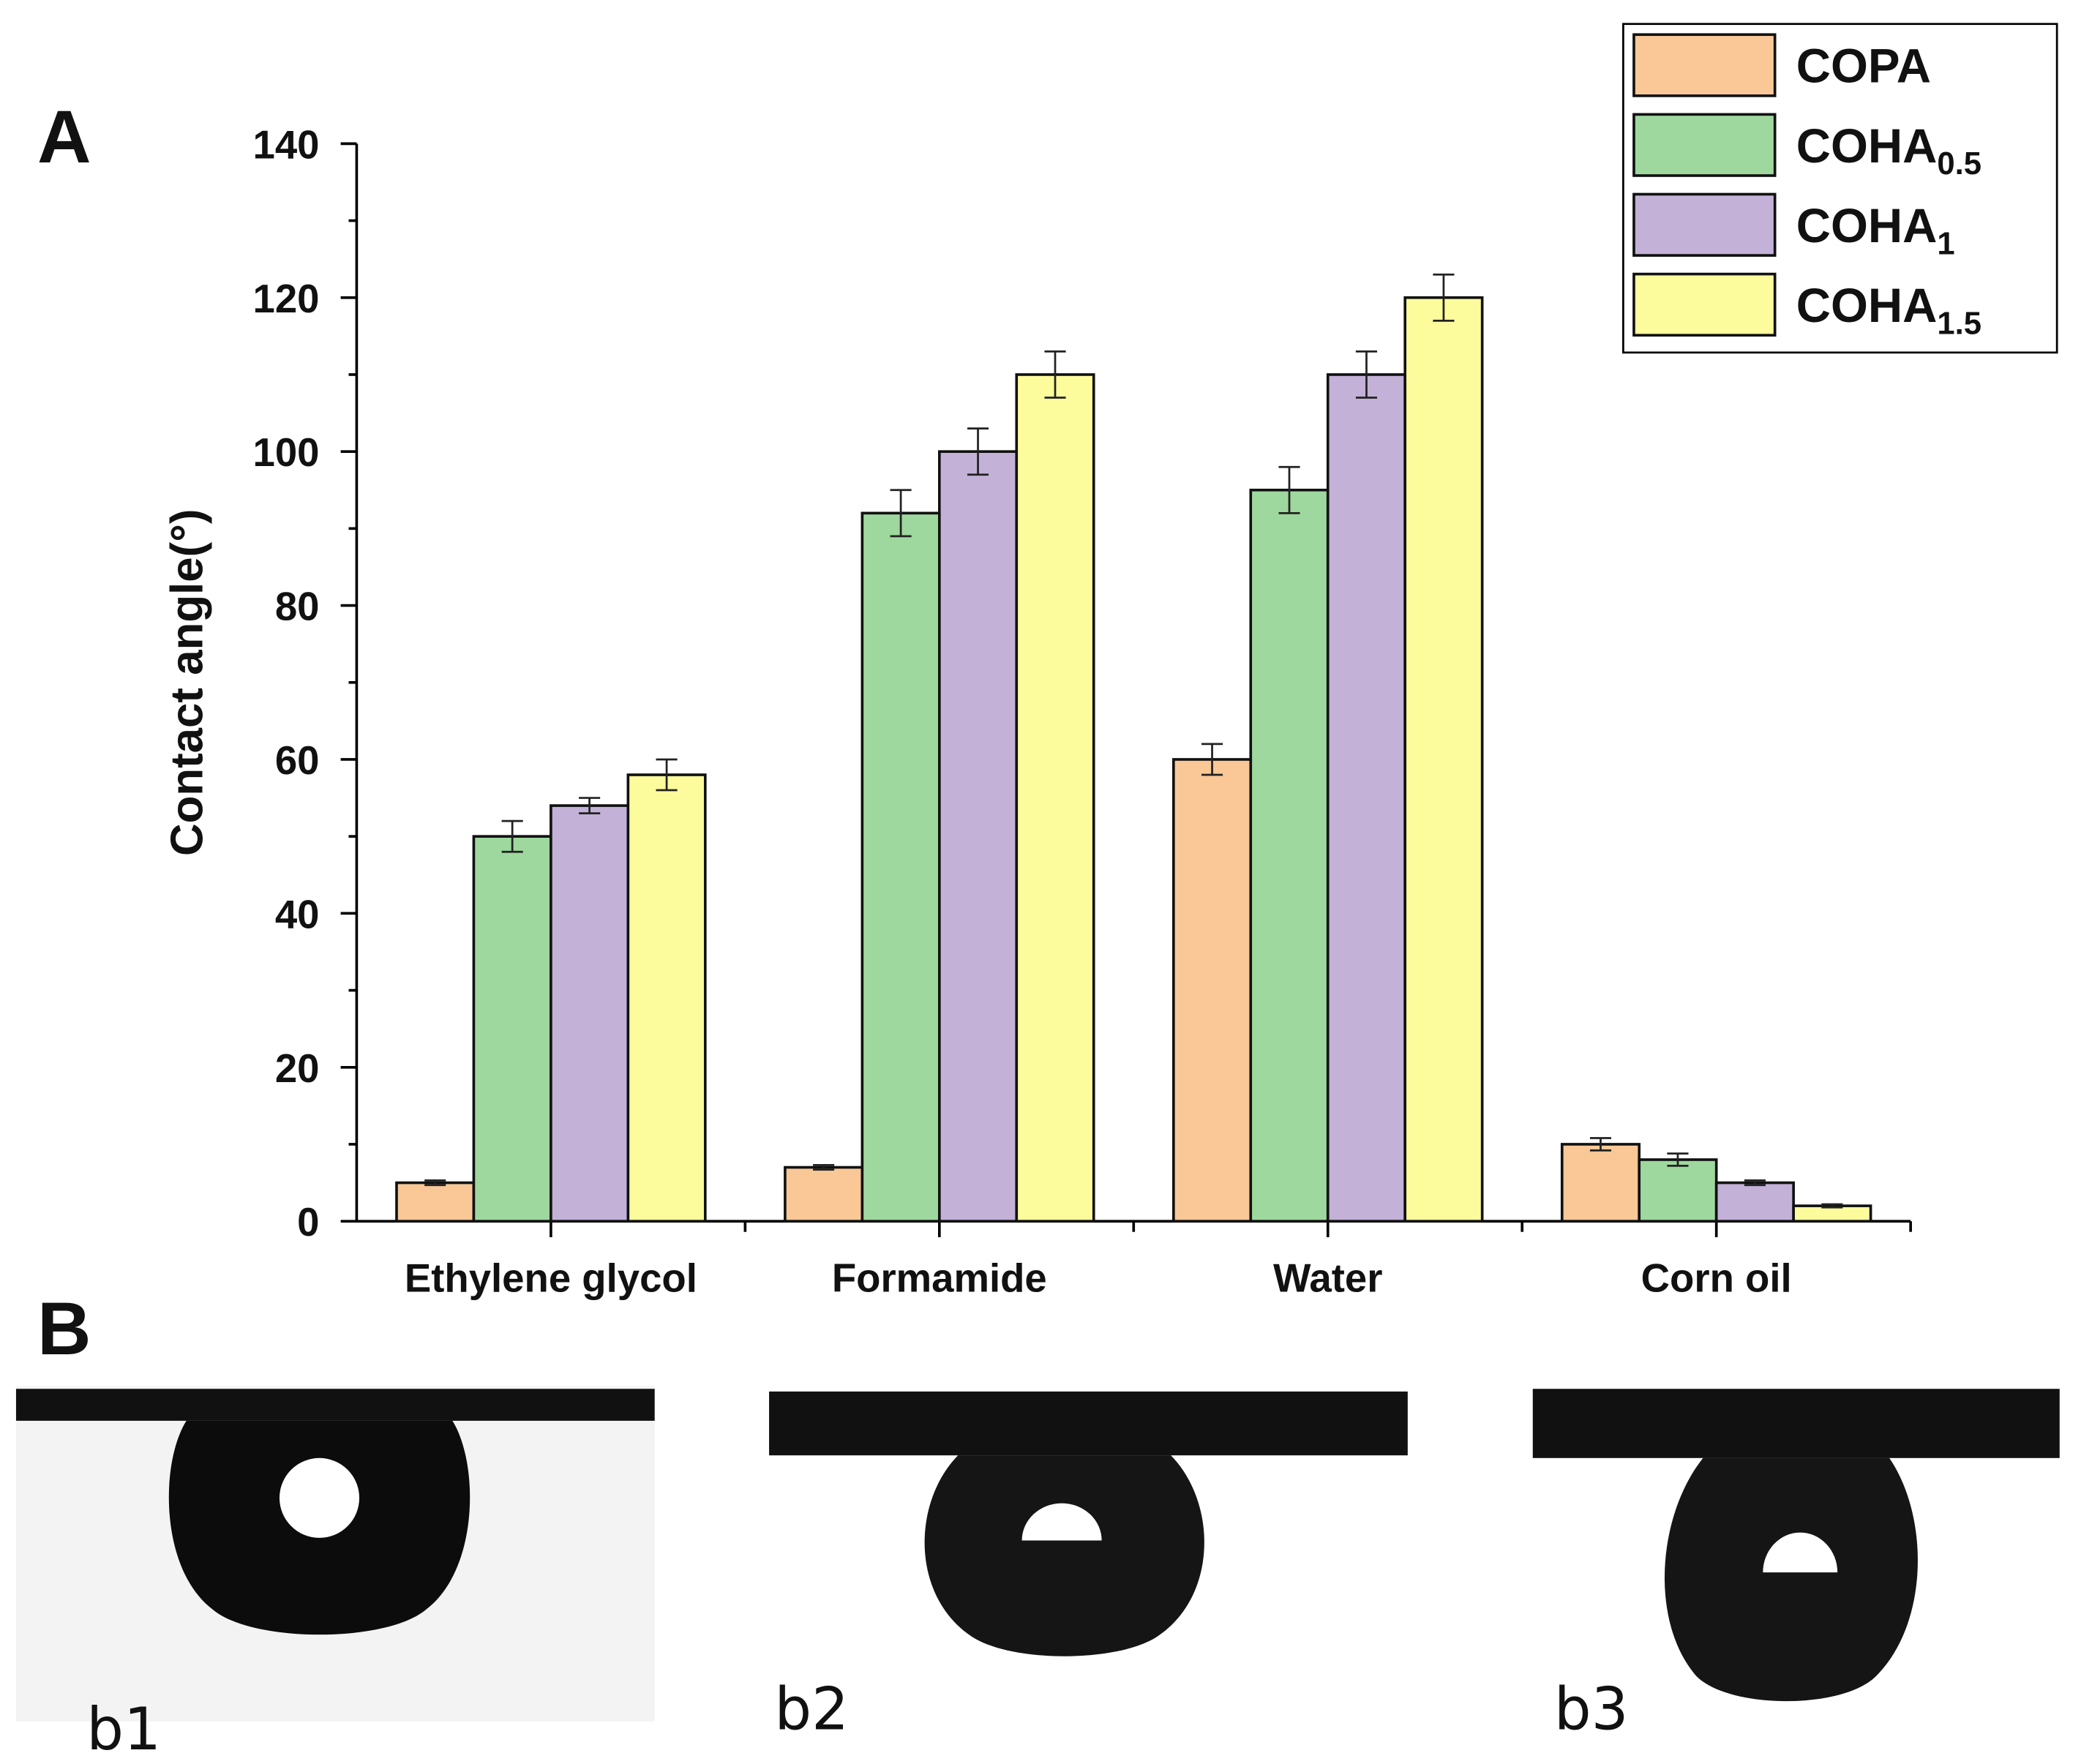 The width and height of the screenshot is (2081, 1764). I want to click on legend-label: COHA1, so click(1875, 230).